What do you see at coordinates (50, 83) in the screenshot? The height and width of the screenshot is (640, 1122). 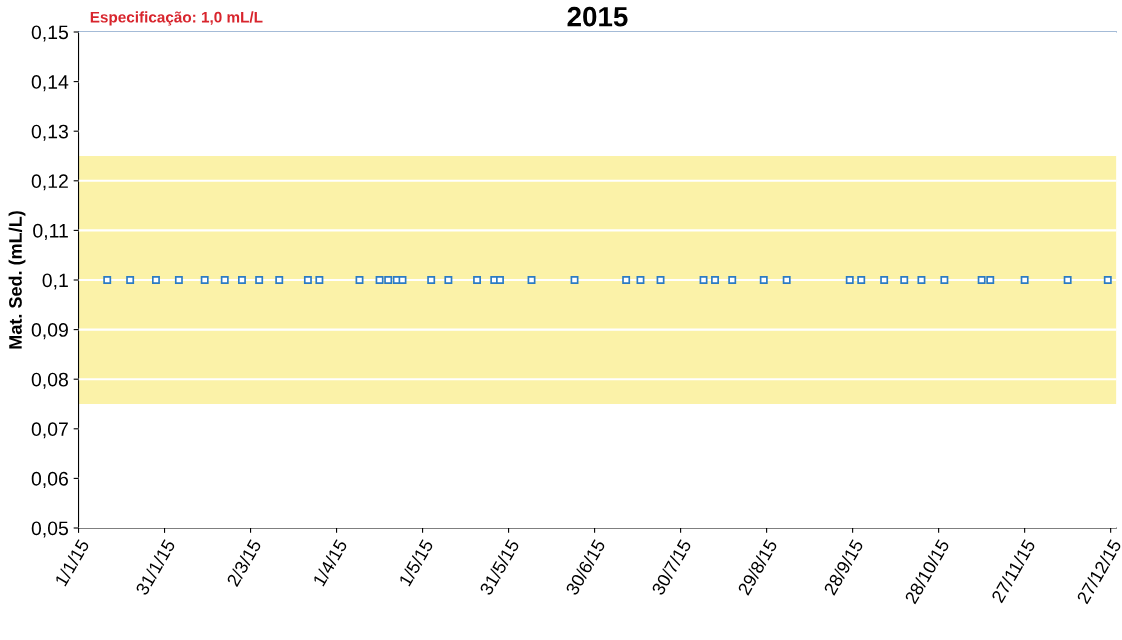 I see `y-tick-label: 0,14` at bounding box center [50, 83].